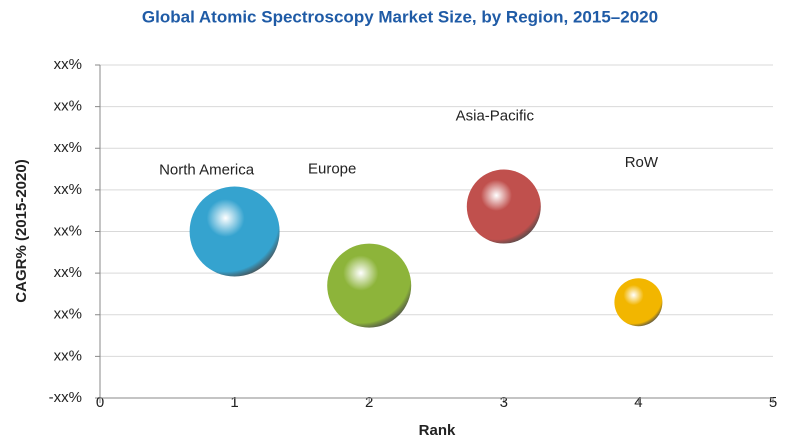  I want to click on x-tick-label: 1, so click(234, 402).